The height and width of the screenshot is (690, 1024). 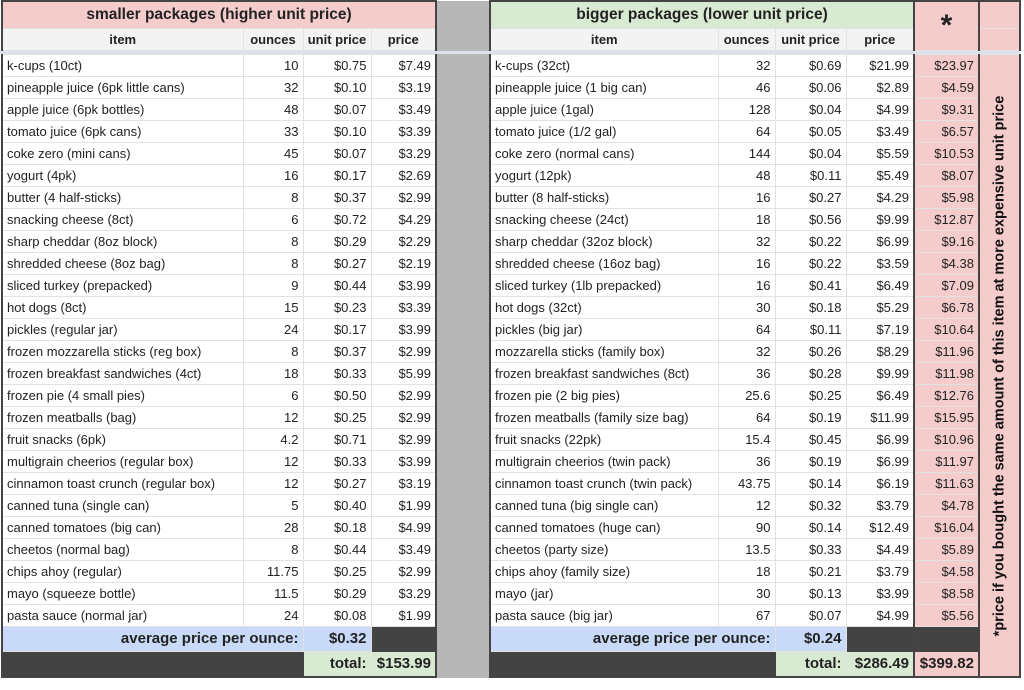 What do you see at coordinates (746, 395) in the screenshot?
I see `right-ounces-cell: 25.6` at bounding box center [746, 395].